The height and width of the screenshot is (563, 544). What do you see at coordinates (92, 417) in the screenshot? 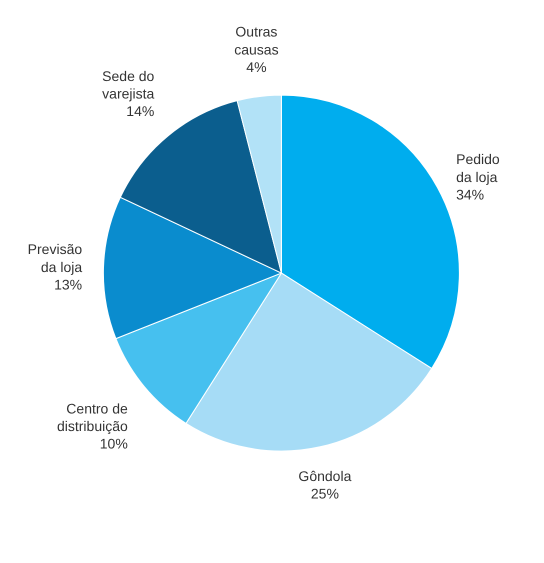
I see `slice-label: Centro de distribuição` at bounding box center [92, 417].